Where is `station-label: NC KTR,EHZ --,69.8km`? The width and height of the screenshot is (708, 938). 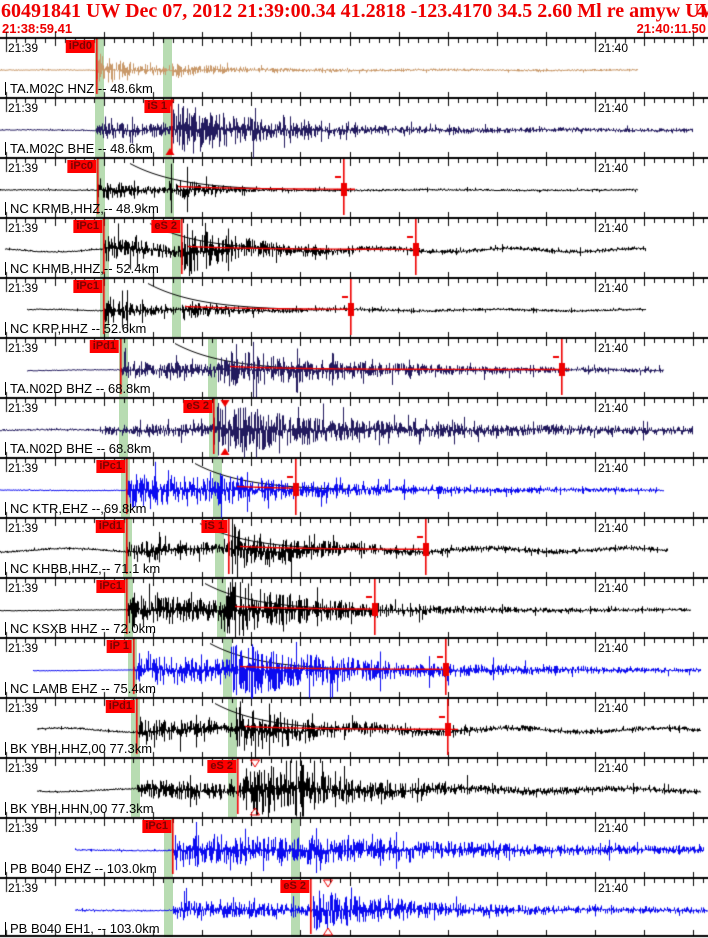
station-label: NC KTR,EHZ --,69.8km is located at coordinates (76, 508).